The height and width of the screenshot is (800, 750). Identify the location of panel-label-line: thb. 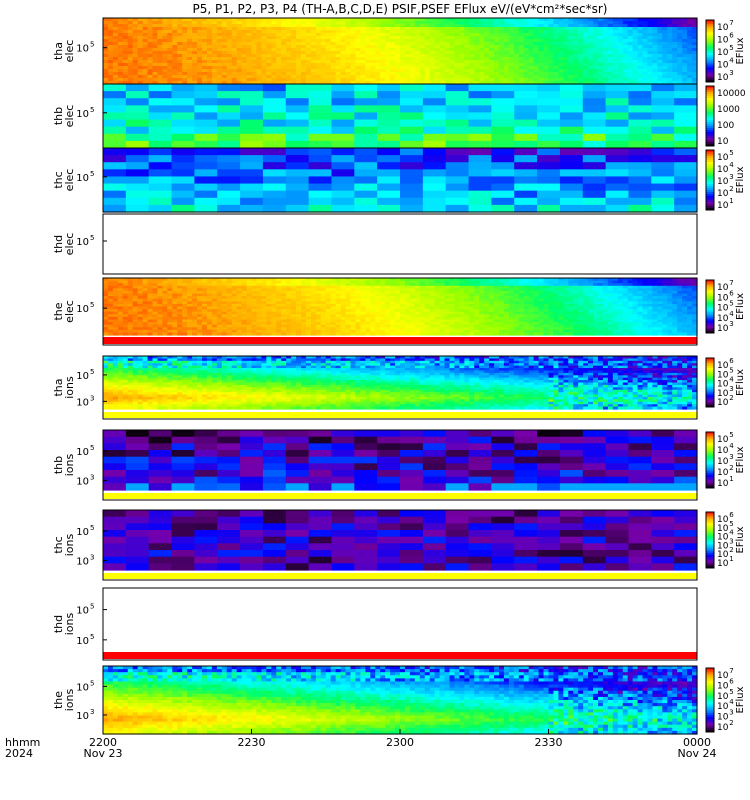
(58, 116).